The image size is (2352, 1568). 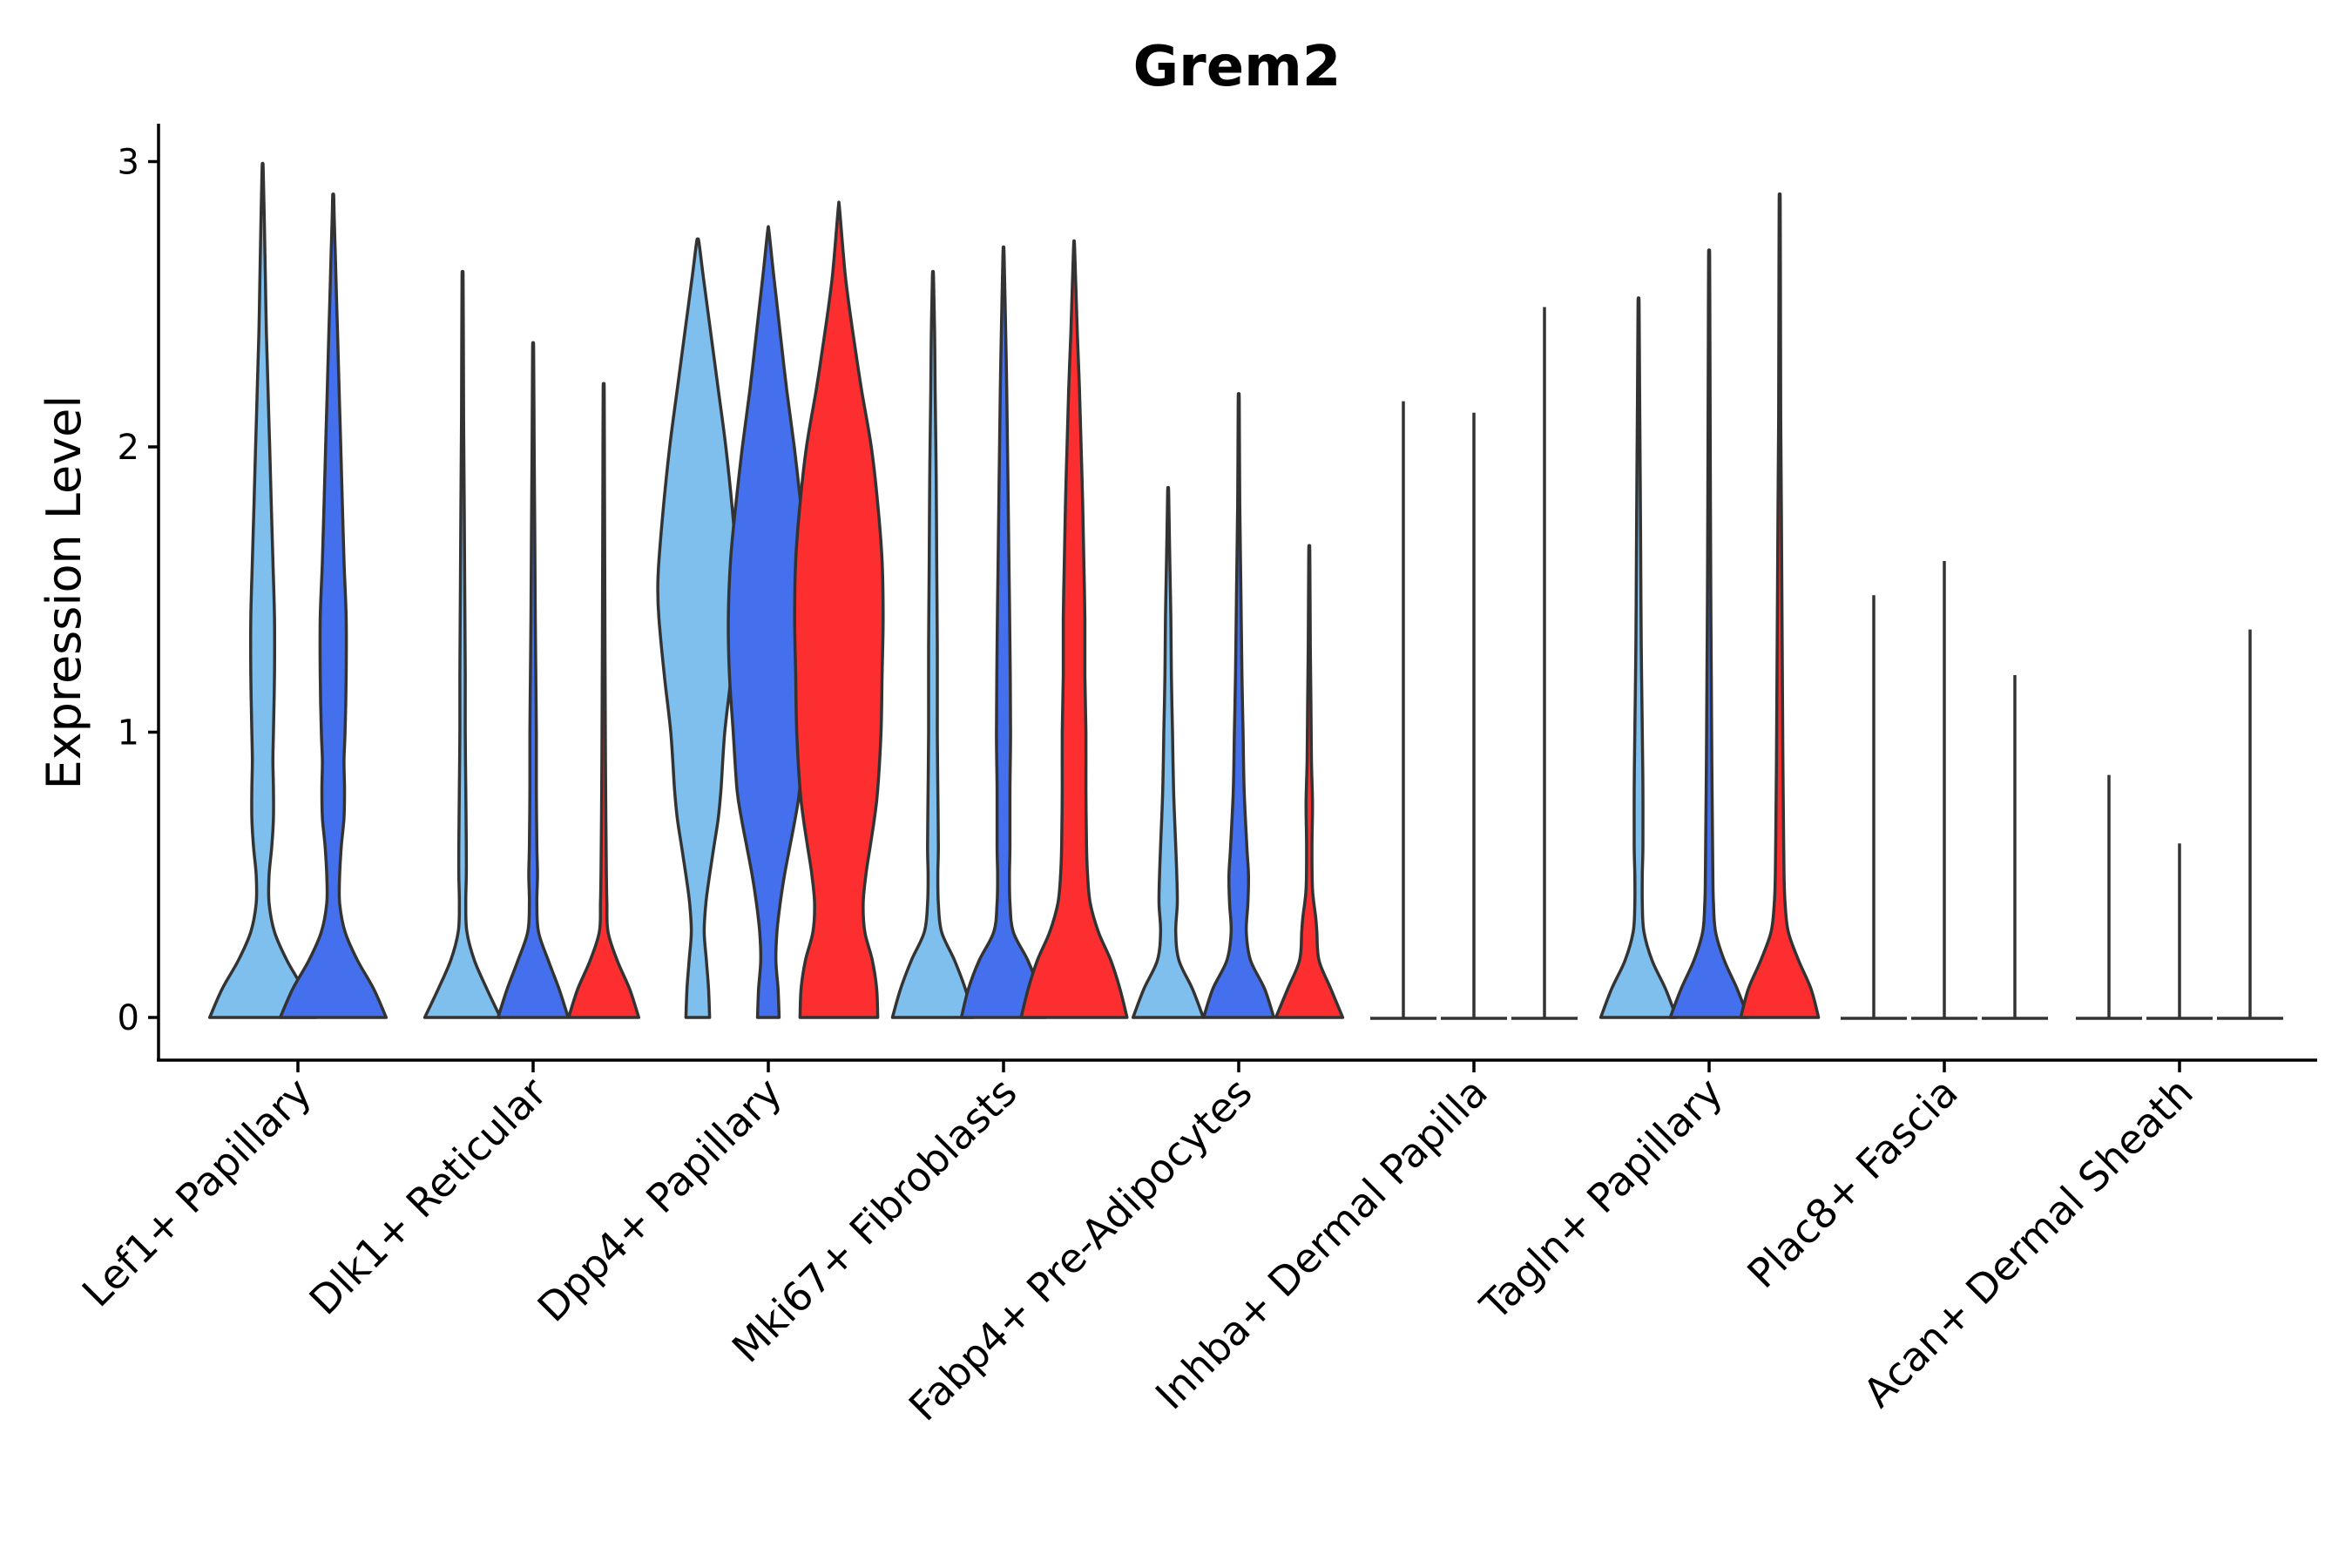 What do you see at coordinates (129, 1018) in the screenshot?
I see `y-tick-label: 0` at bounding box center [129, 1018].